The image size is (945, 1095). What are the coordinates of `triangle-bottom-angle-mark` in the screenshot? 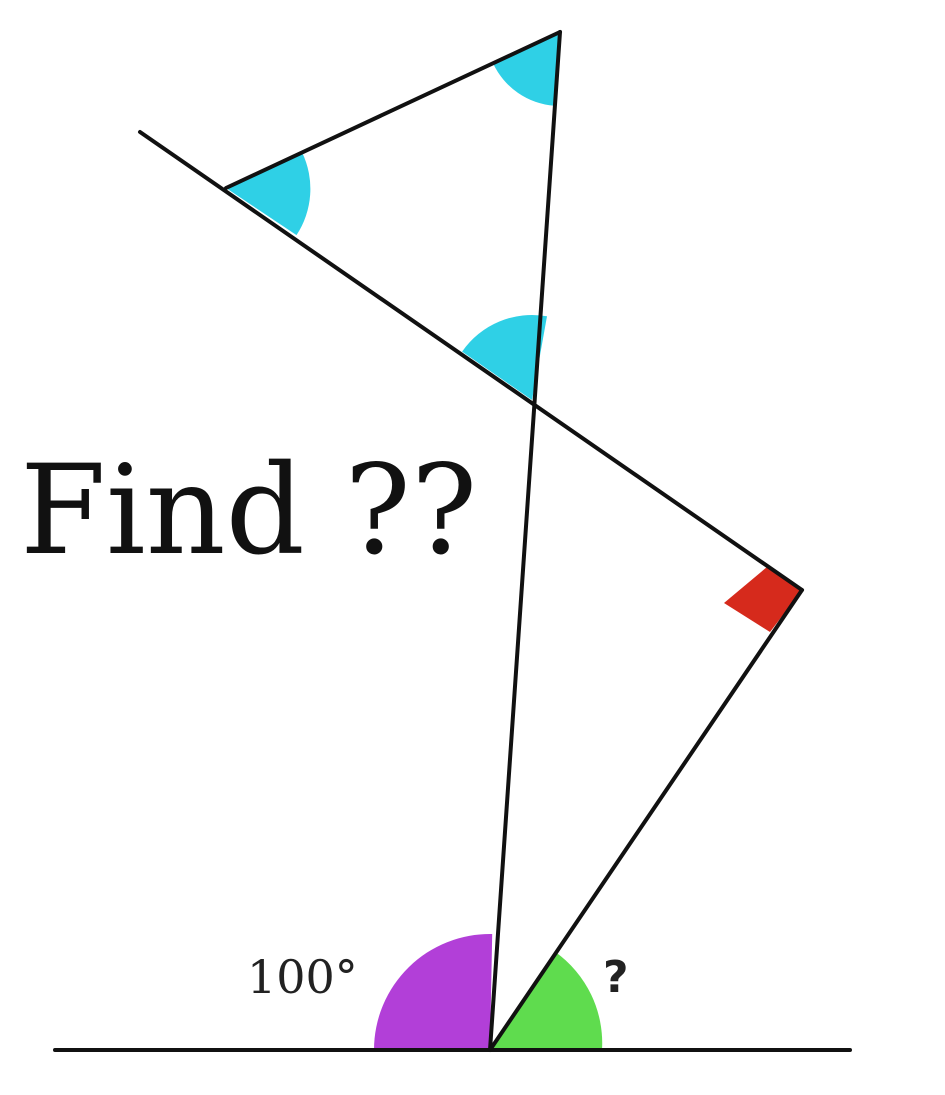 It's located at (504, 357).